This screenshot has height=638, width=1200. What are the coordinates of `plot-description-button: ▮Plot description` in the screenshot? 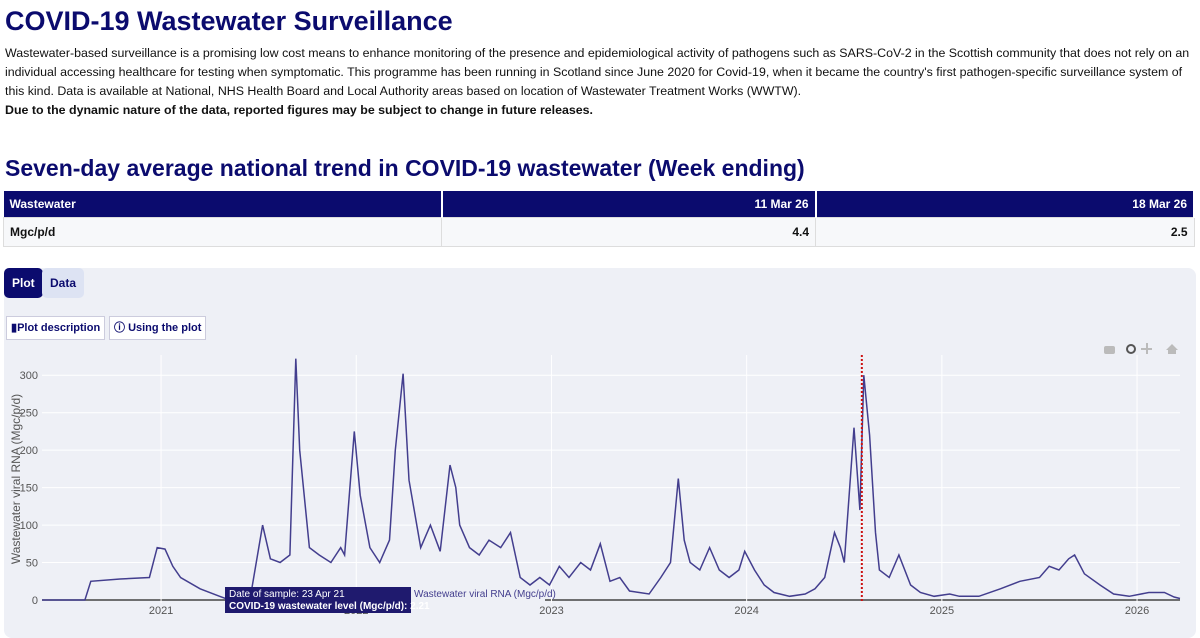 It's located at (56, 328).